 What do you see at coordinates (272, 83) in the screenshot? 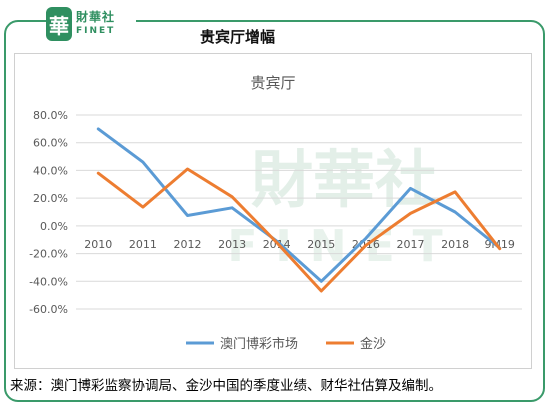
I see `chart-title: 贵宾厅` at bounding box center [272, 83].